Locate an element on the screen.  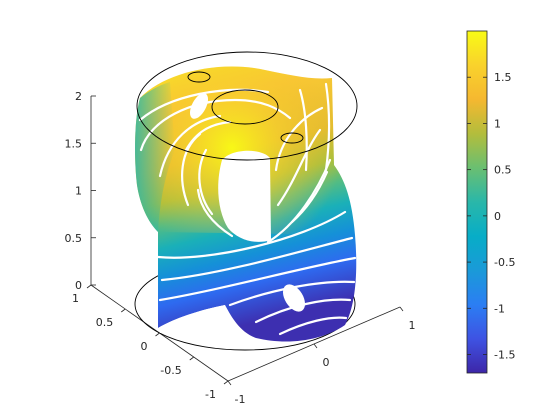
colorbar-tick-label: 0 is located at coordinates (497, 216).